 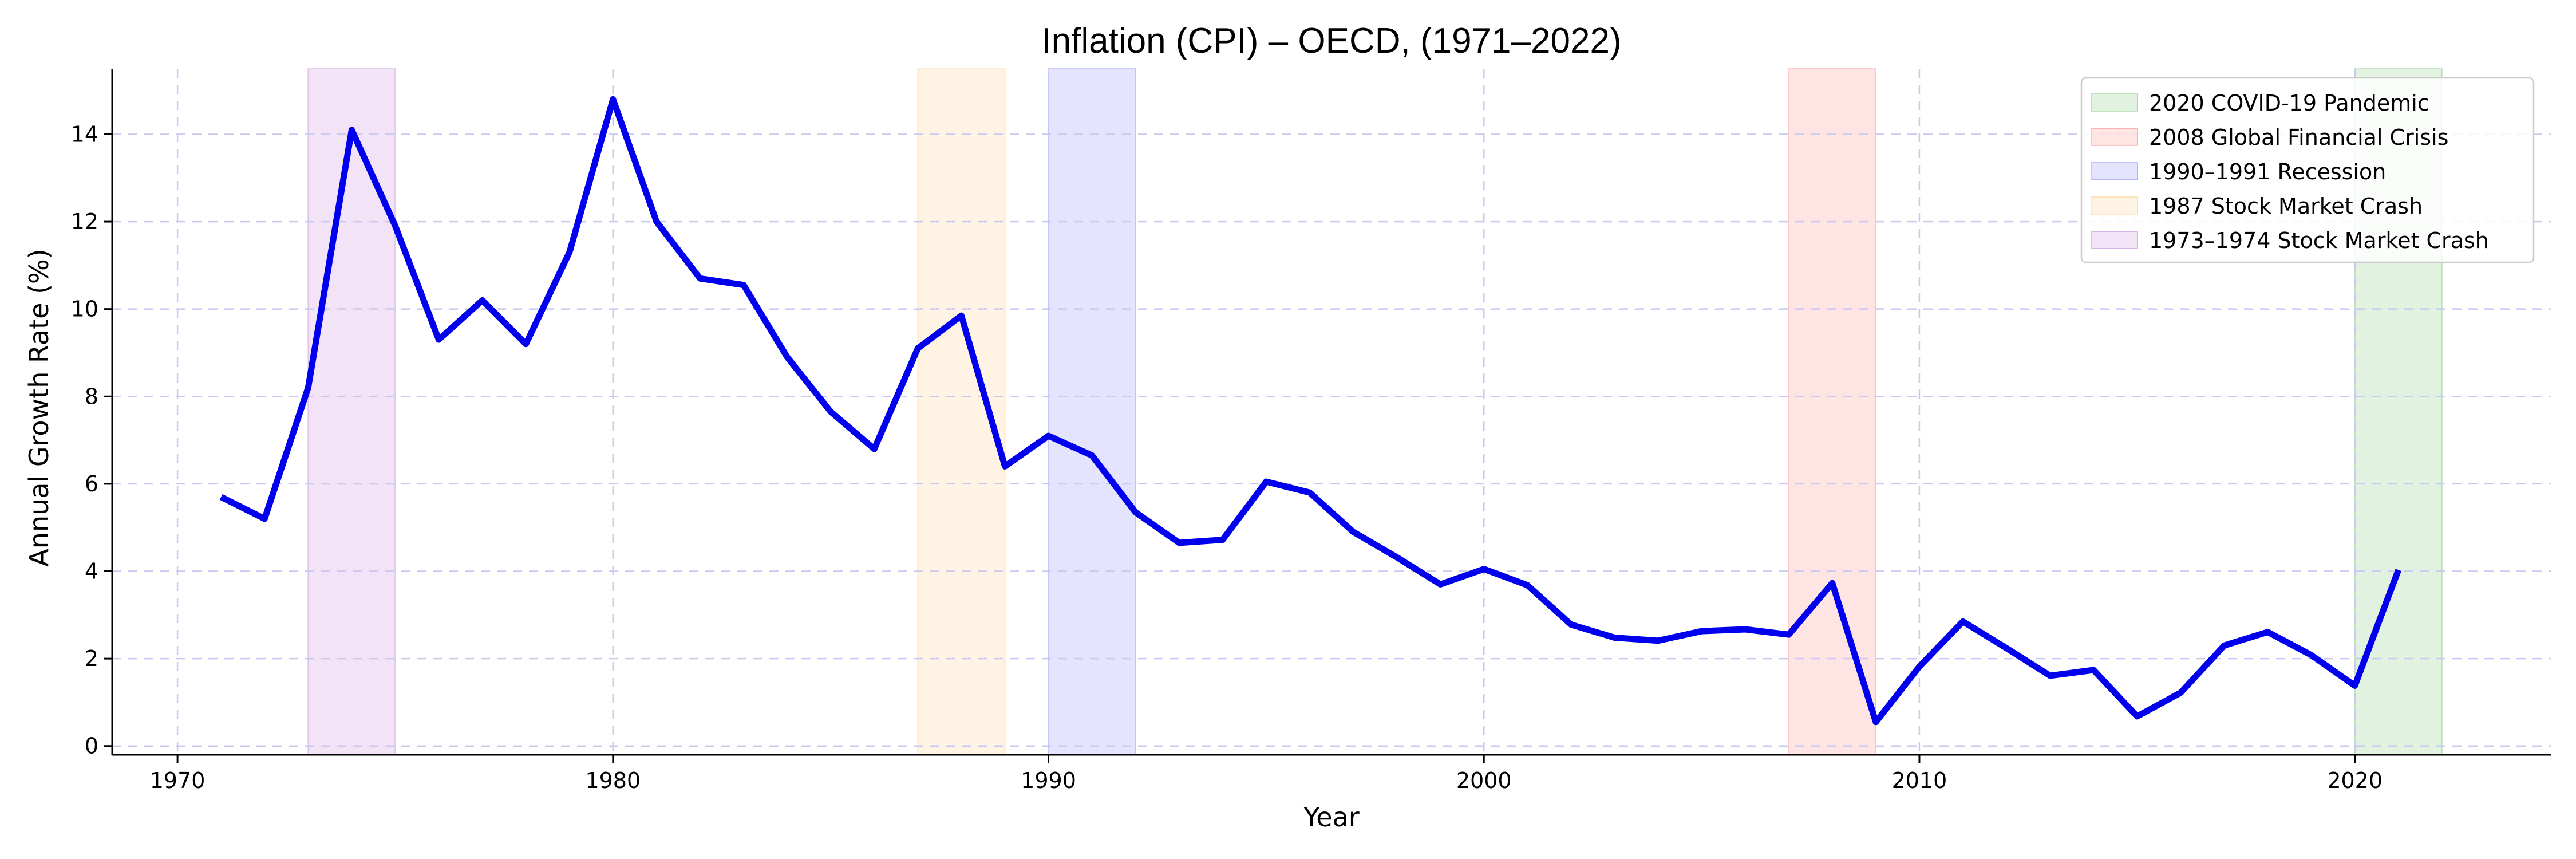 What do you see at coordinates (1048, 780) in the screenshot?
I see `x-tick-label-1990: 1990` at bounding box center [1048, 780].